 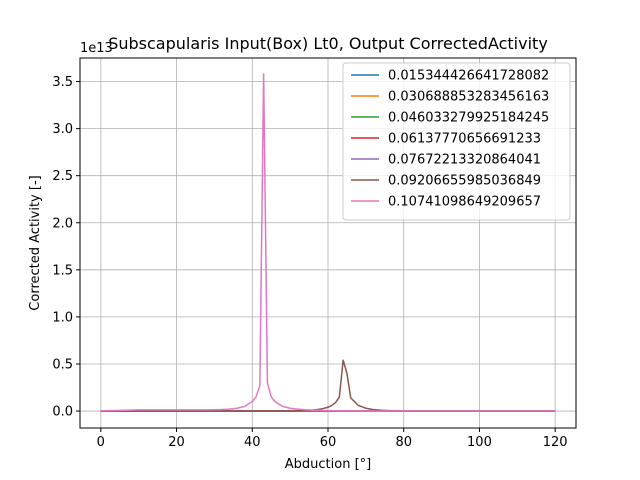 I want to click on y-tick-label: 0.0, so click(x=62, y=412).